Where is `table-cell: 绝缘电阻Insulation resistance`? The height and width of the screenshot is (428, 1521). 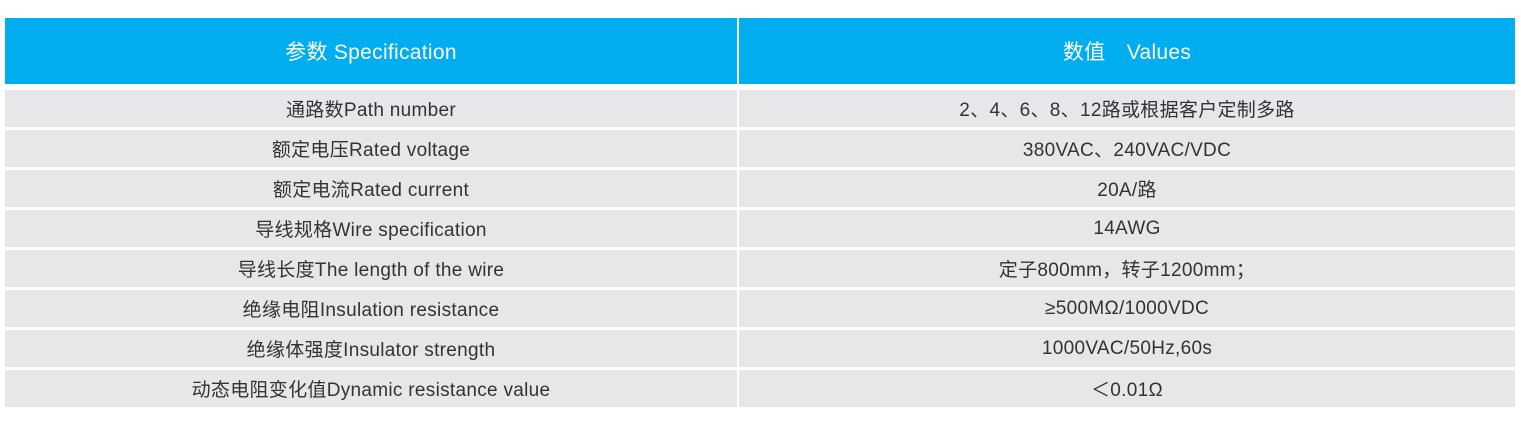 table-cell: 绝缘电阻Insulation resistance is located at coordinates (371, 308).